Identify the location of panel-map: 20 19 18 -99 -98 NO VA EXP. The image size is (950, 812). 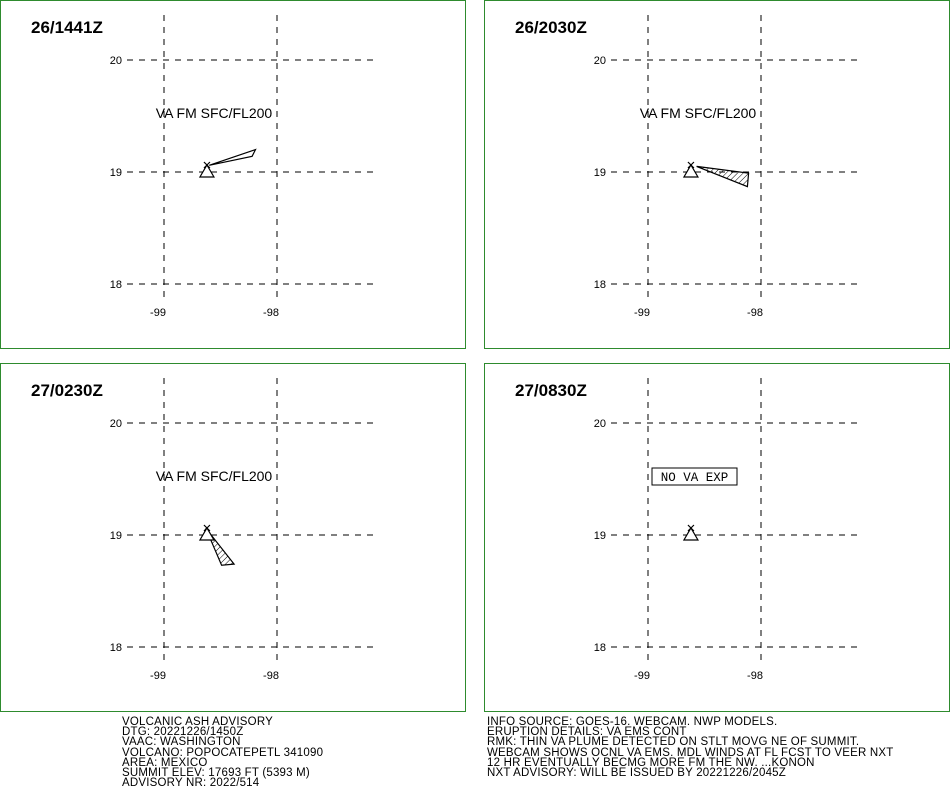
(727, 530).